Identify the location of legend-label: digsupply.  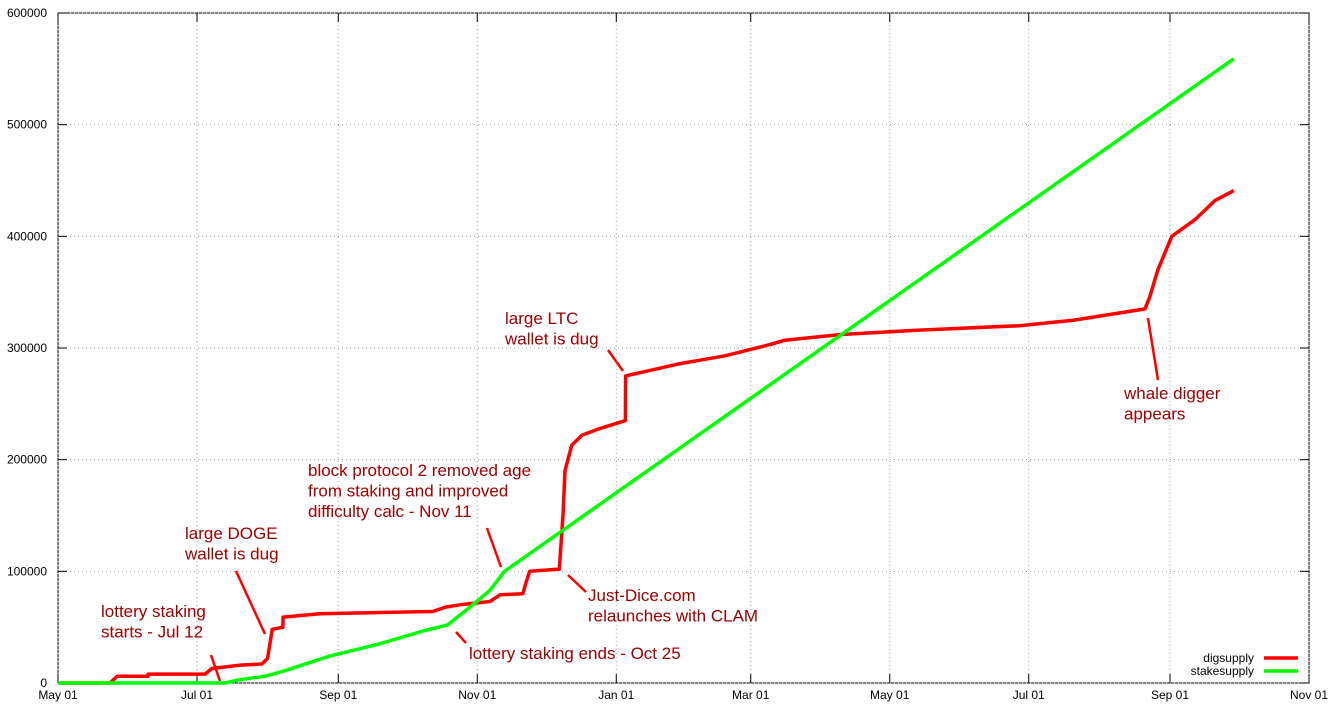
(1228, 658).